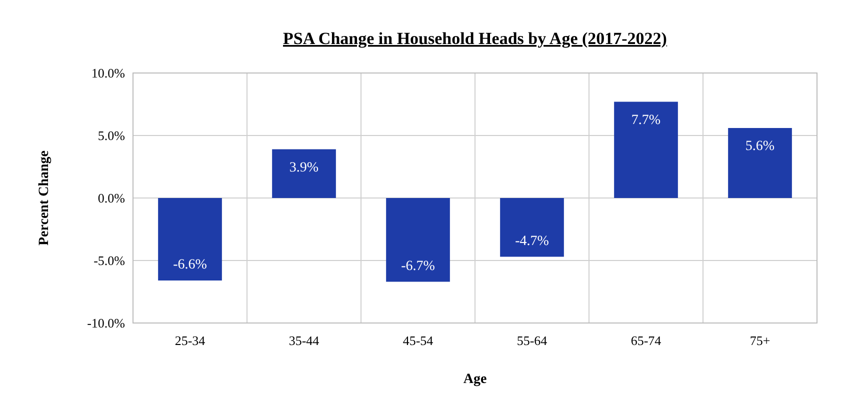  Describe the element at coordinates (646, 340) in the screenshot. I see `x-tick-label: 65-74` at that location.